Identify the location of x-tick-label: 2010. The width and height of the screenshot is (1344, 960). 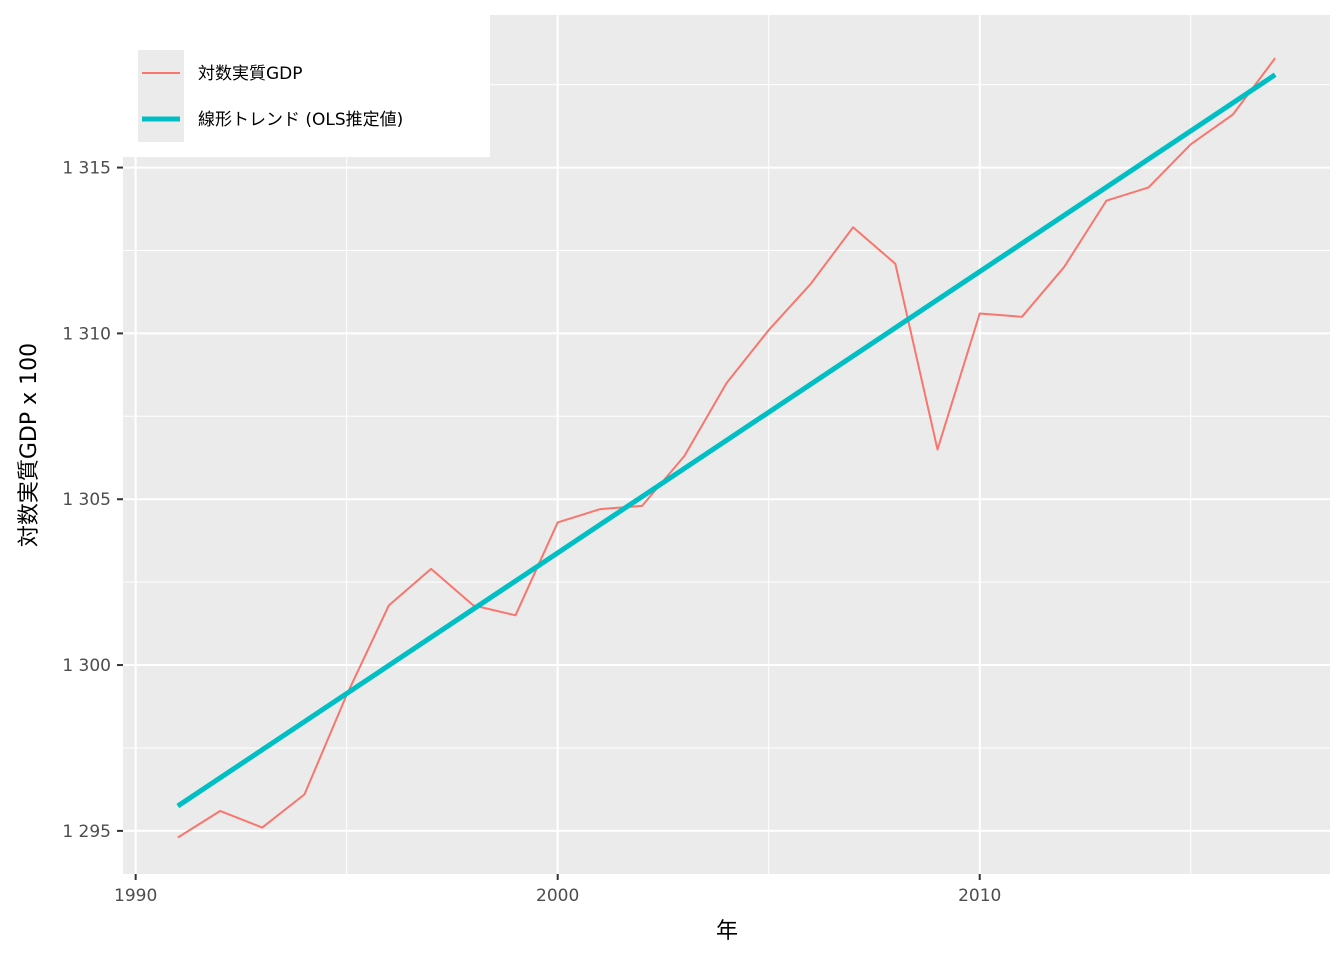
(979, 896).